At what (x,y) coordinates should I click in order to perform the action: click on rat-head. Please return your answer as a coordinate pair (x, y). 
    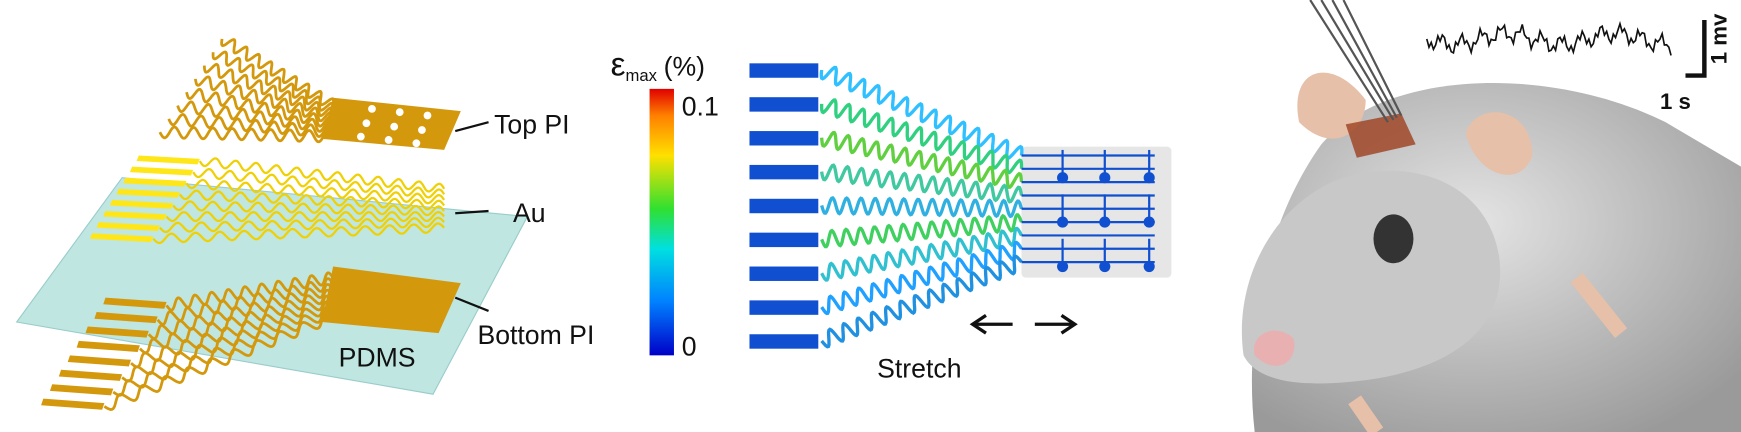
    Looking at the image, I should click on (1371, 277).